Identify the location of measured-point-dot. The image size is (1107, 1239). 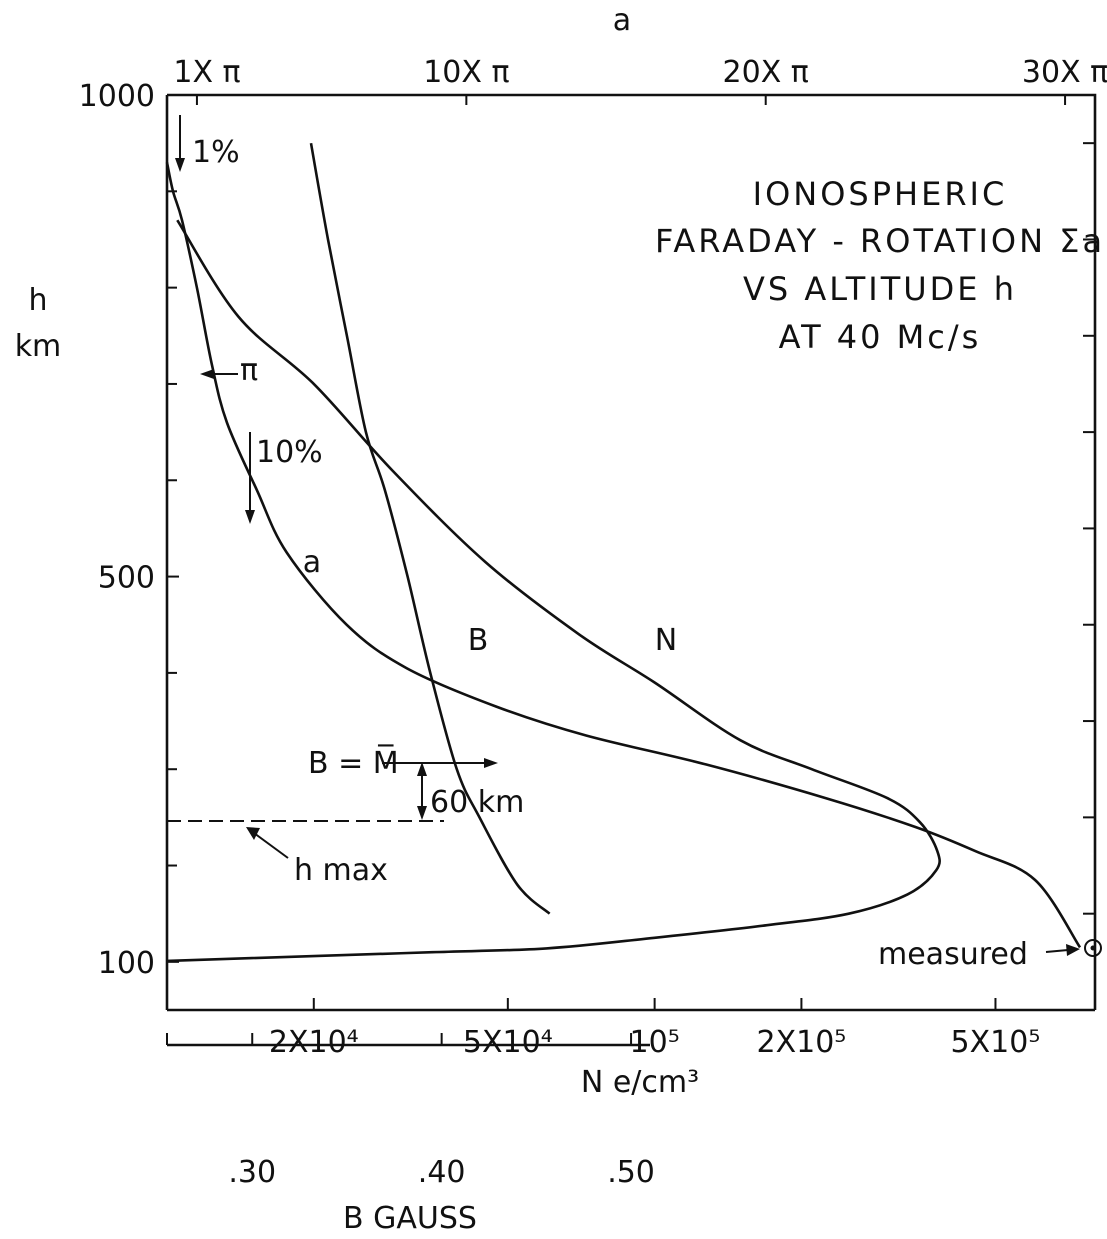
(1093, 948).